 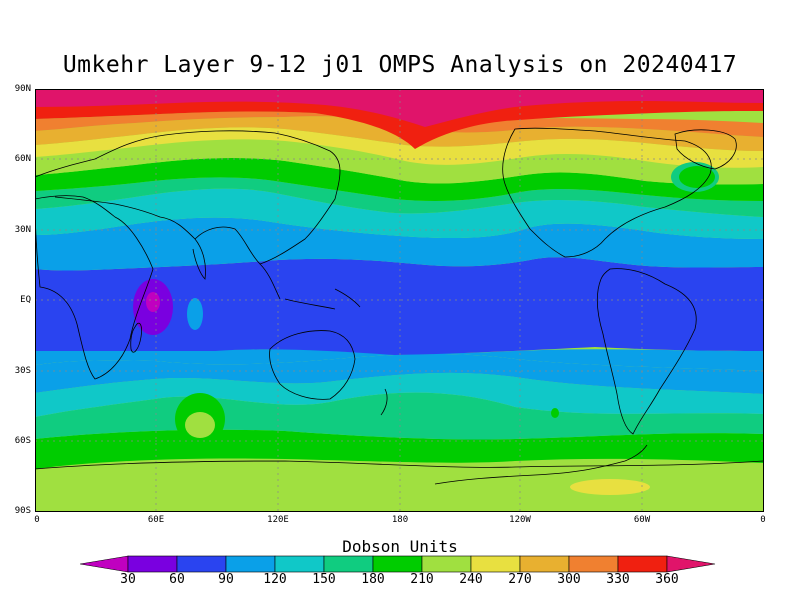 I want to click on lon-label-180: 180, so click(x=400, y=520).